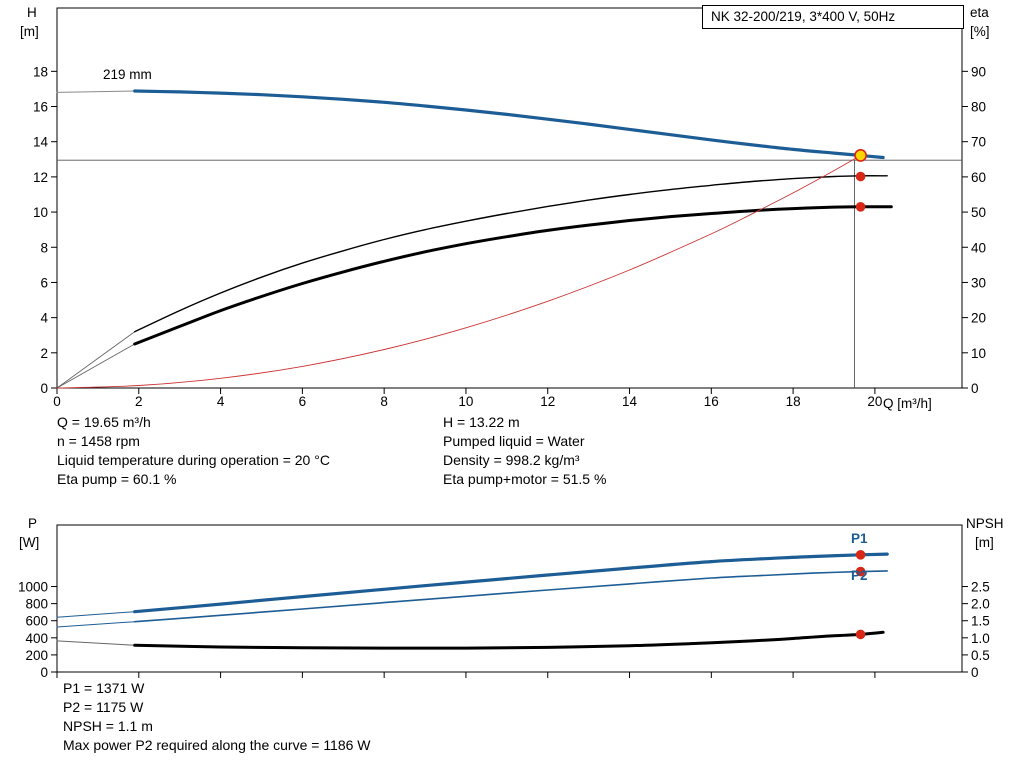 The image size is (1024, 781). What do you see at coordinates (117, 479) in the screenshot?
I see `info-eta-pump: Eta pump = 60.1 %` at bounding box center [117, 479].